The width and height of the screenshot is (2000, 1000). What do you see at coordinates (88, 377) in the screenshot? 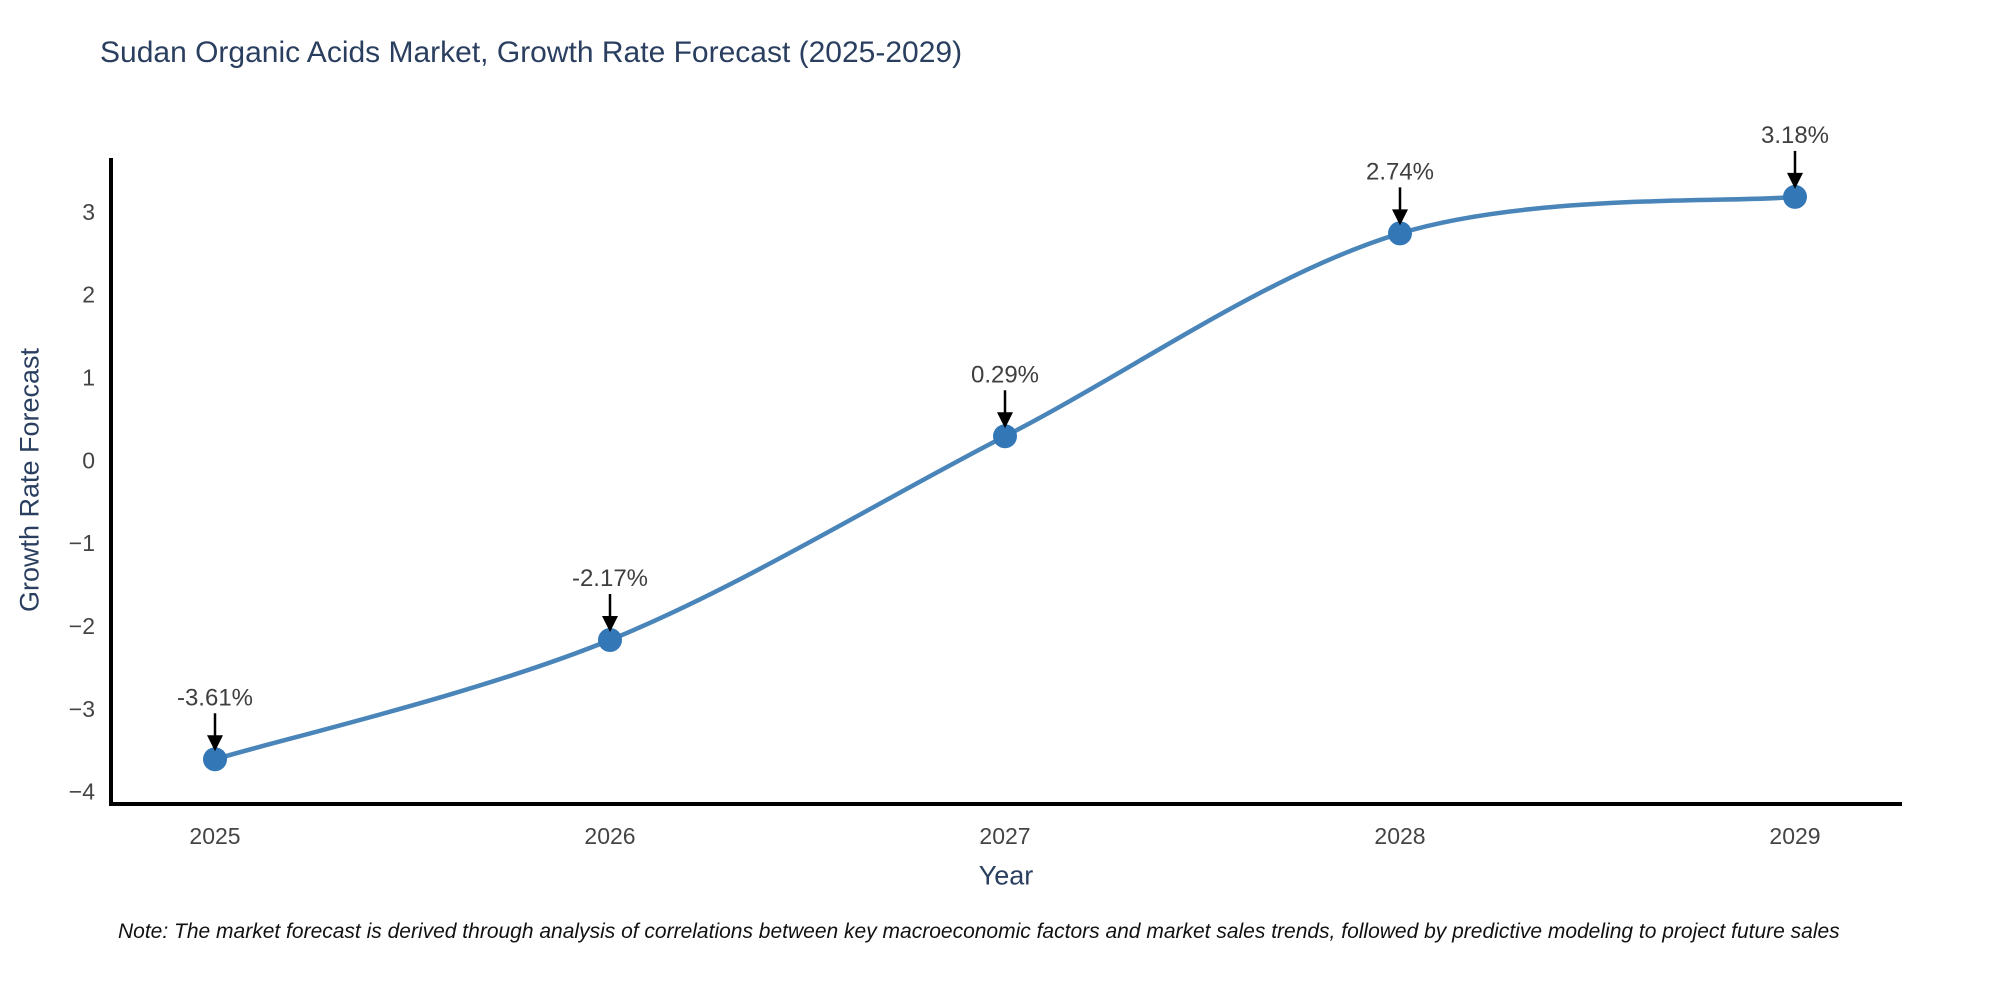
I see `y-tick-label: 1` at bounding box center [88, 377].